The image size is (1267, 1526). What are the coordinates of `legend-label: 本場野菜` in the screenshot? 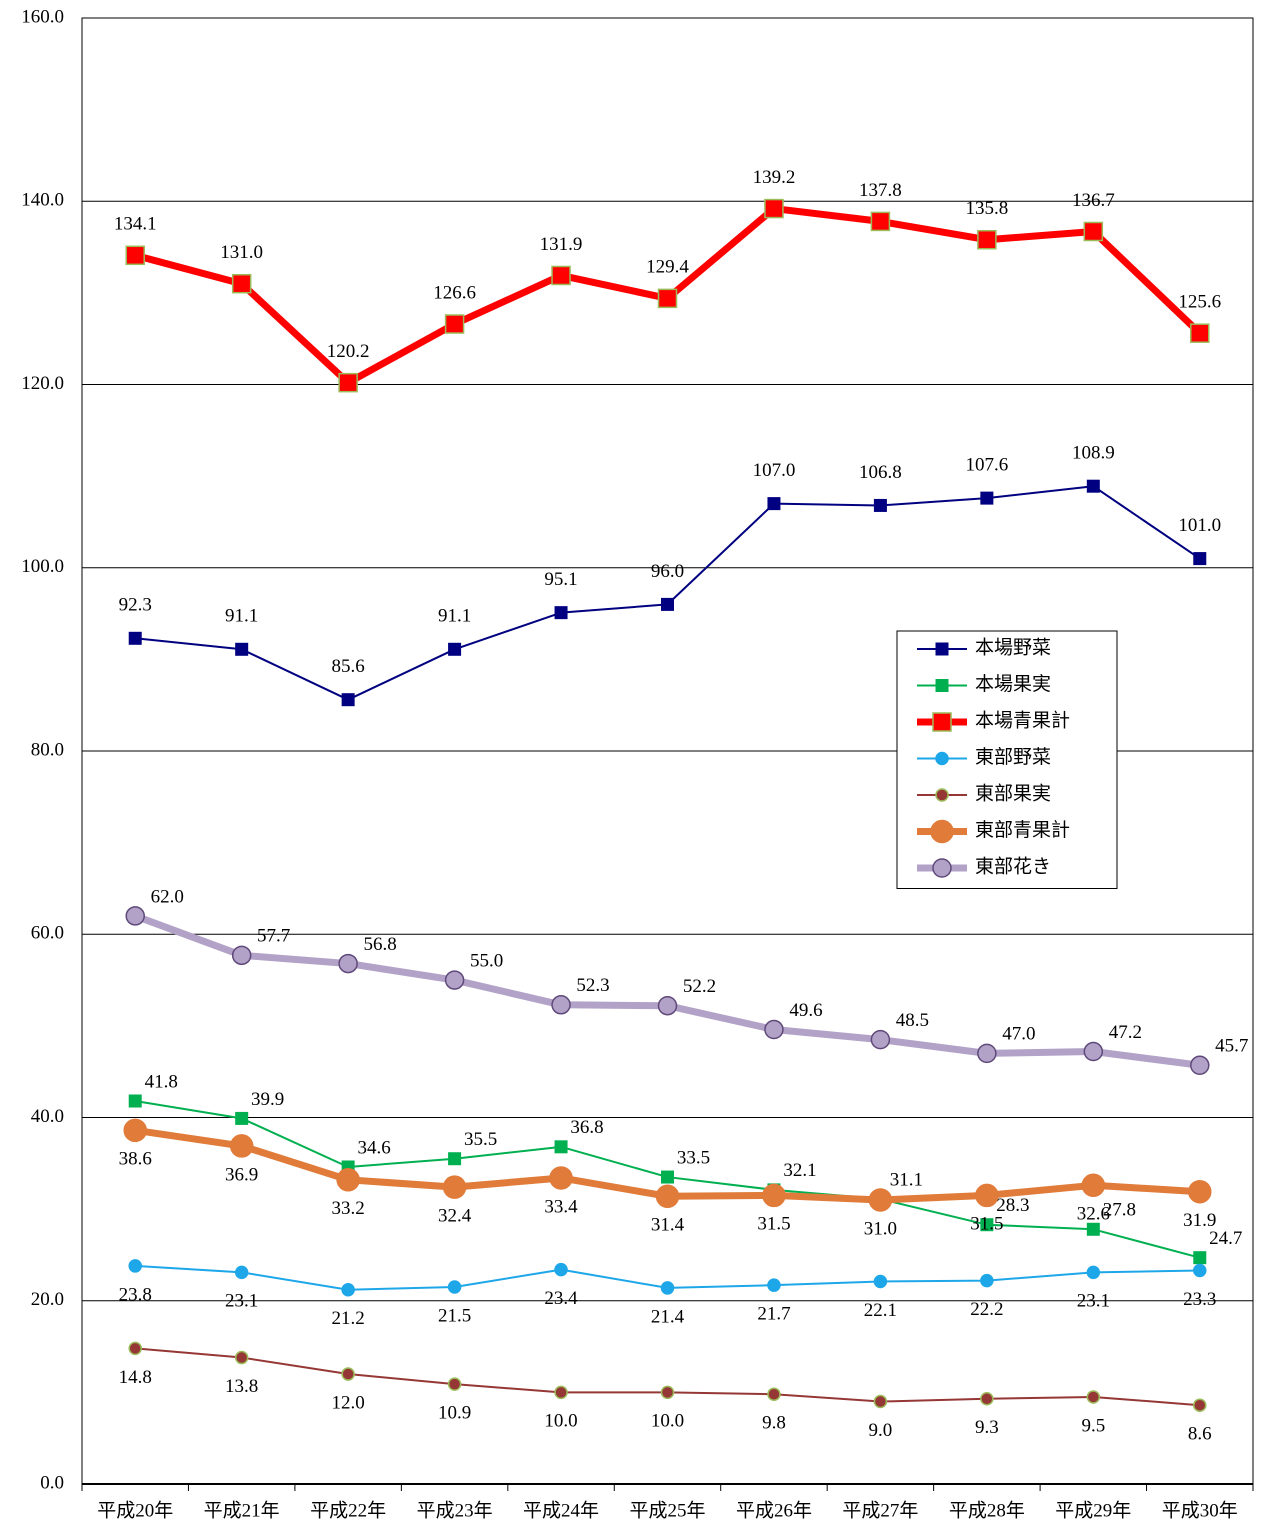 It's located at (1013, 647).